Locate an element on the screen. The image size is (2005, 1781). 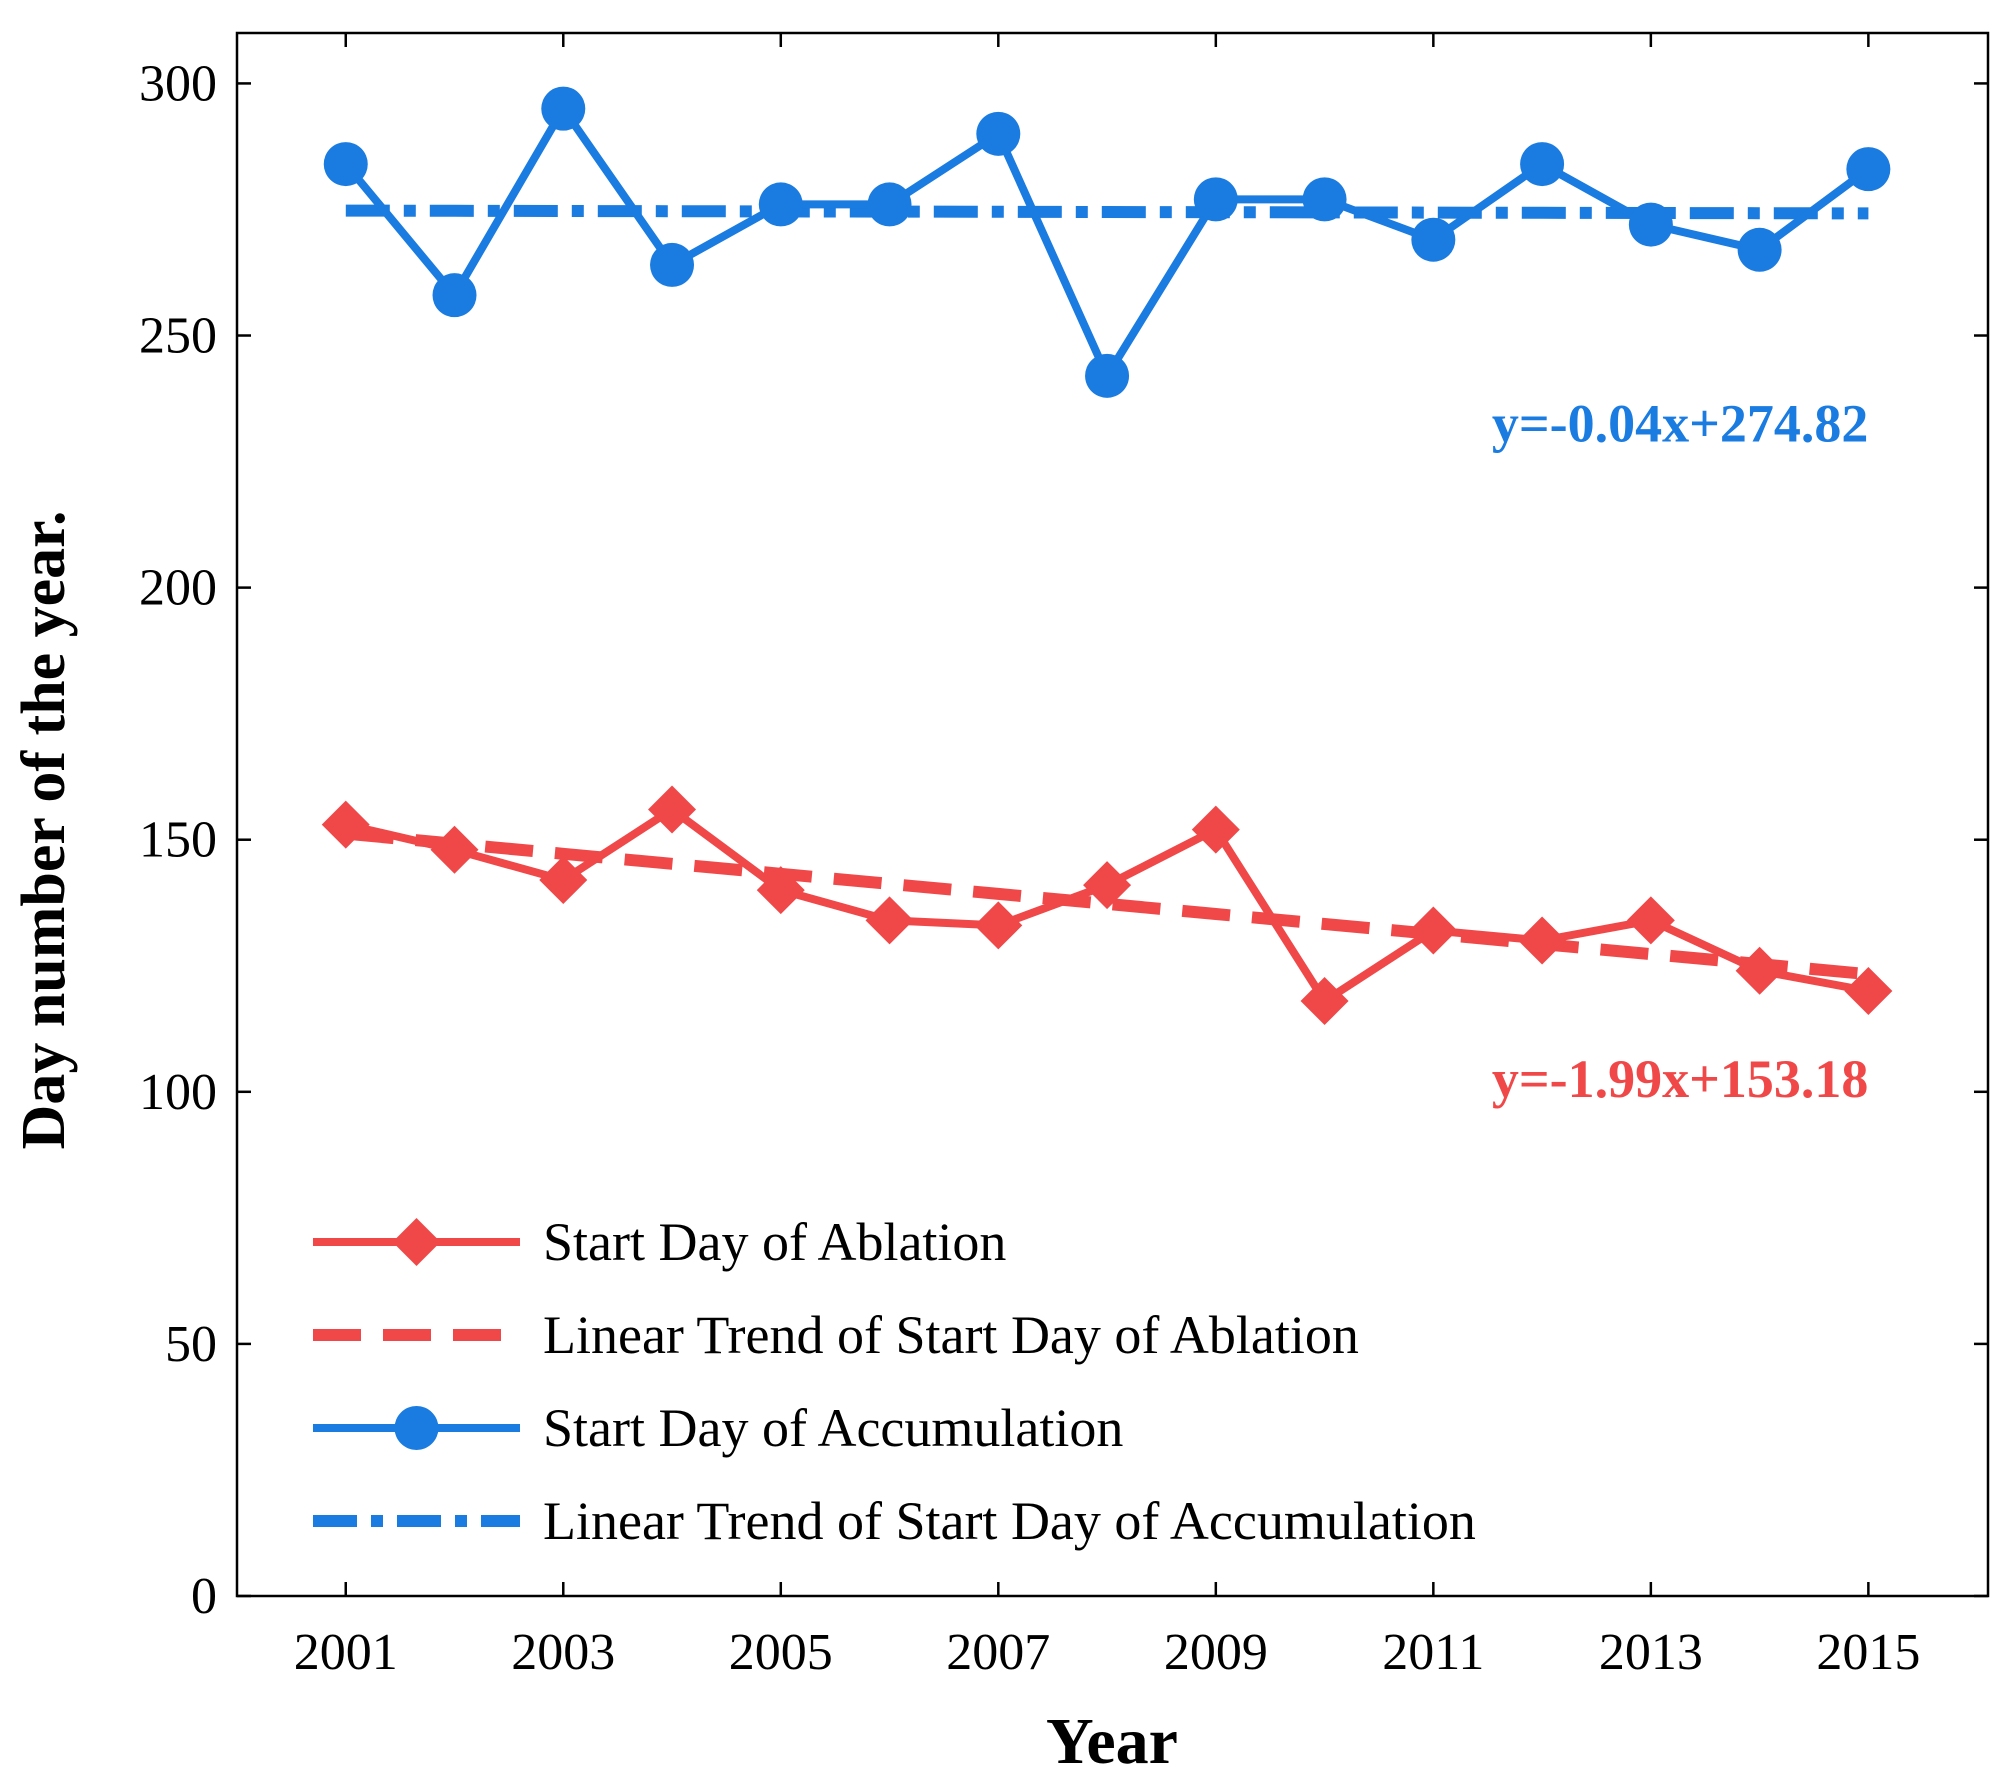
legend-item-start-day-of-ablation: Start Day of Ablation is located at coordinates (659, 1242).